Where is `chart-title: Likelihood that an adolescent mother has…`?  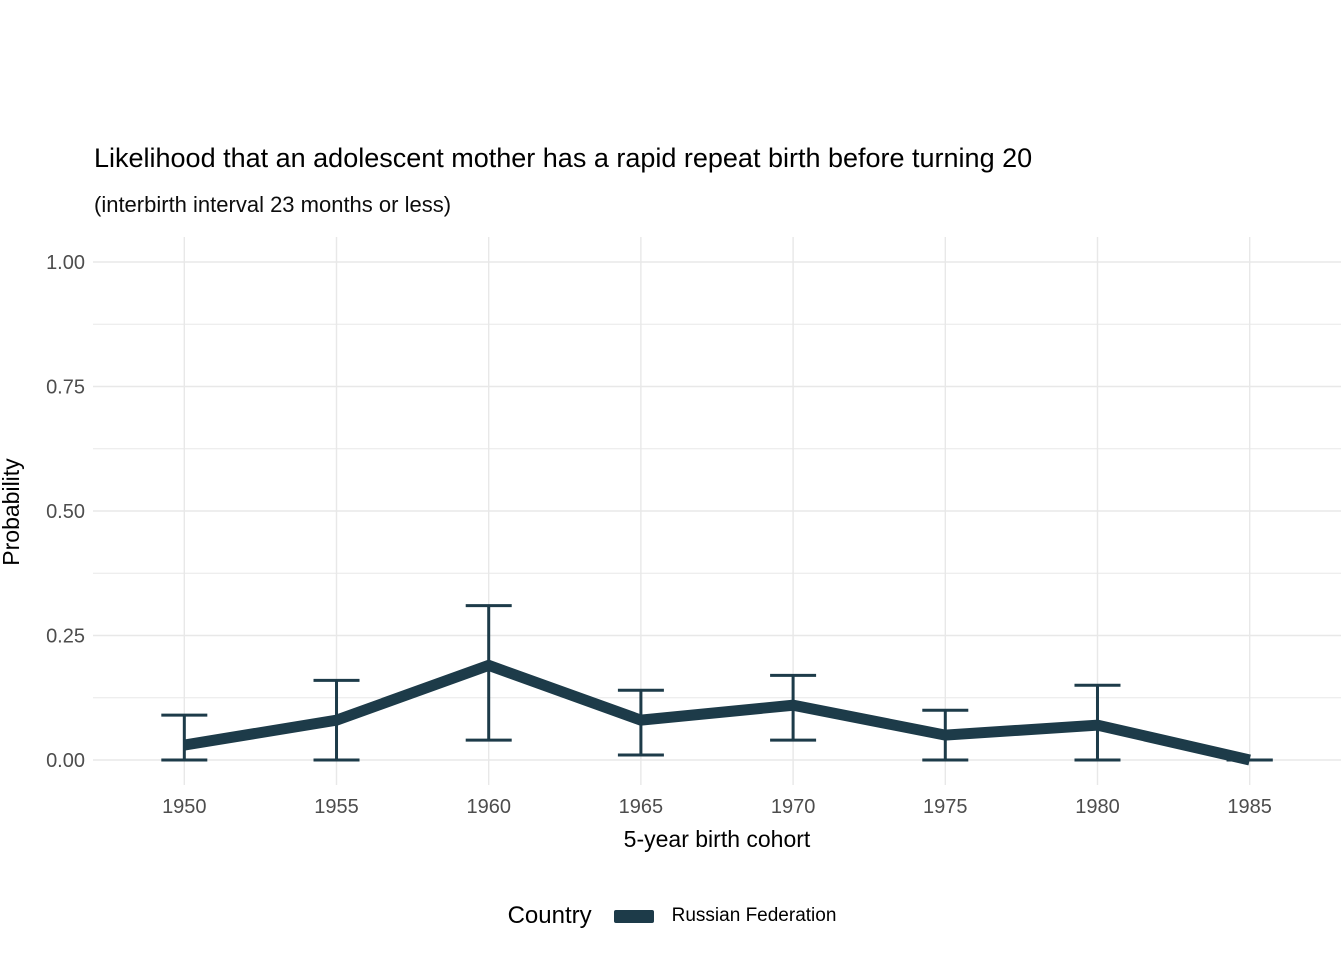 chart-title: Likelihood that an adolescent mother has… is located at coordinates (563, 158).